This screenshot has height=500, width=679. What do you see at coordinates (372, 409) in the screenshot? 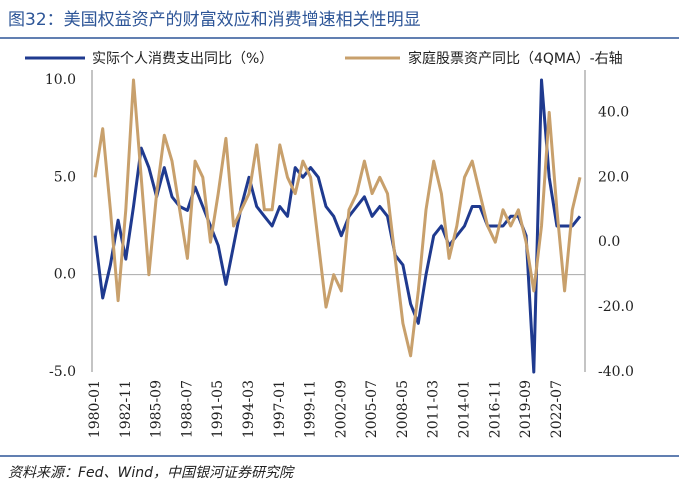
I see `x-tick-label: 2005-07` at bounding box center [372, 409].